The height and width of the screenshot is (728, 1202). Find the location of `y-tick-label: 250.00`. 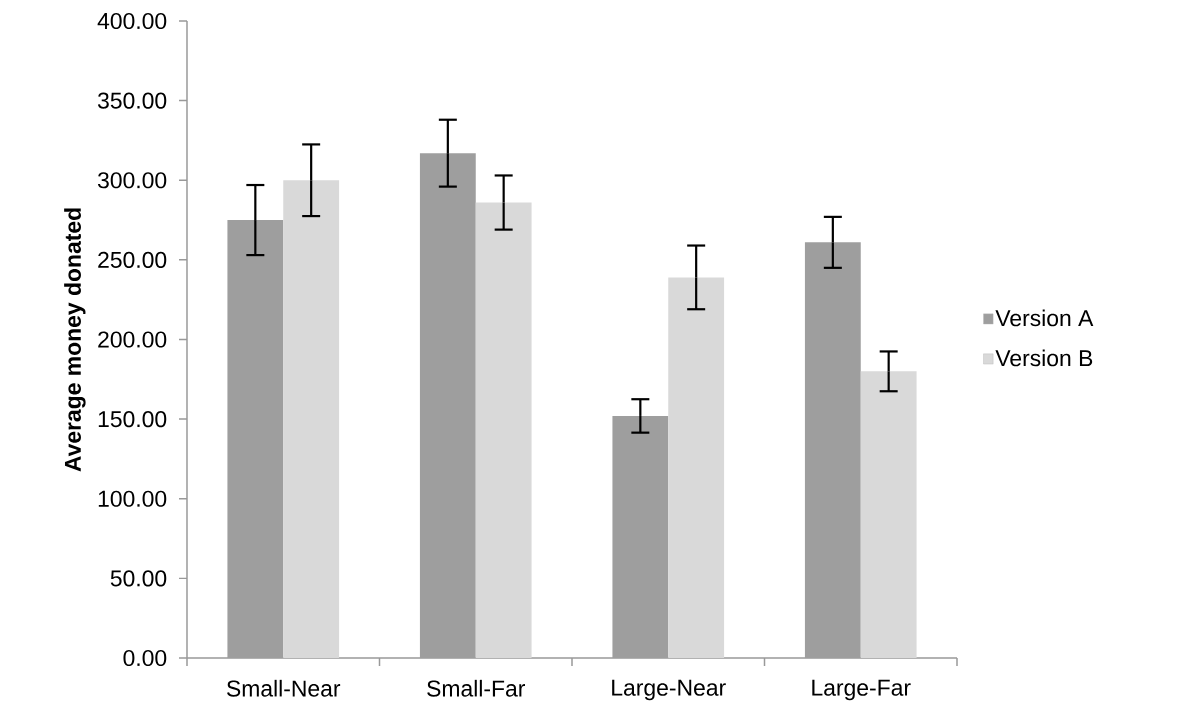

y-tick-label: 250.00 is located at coordinates (132, 259).